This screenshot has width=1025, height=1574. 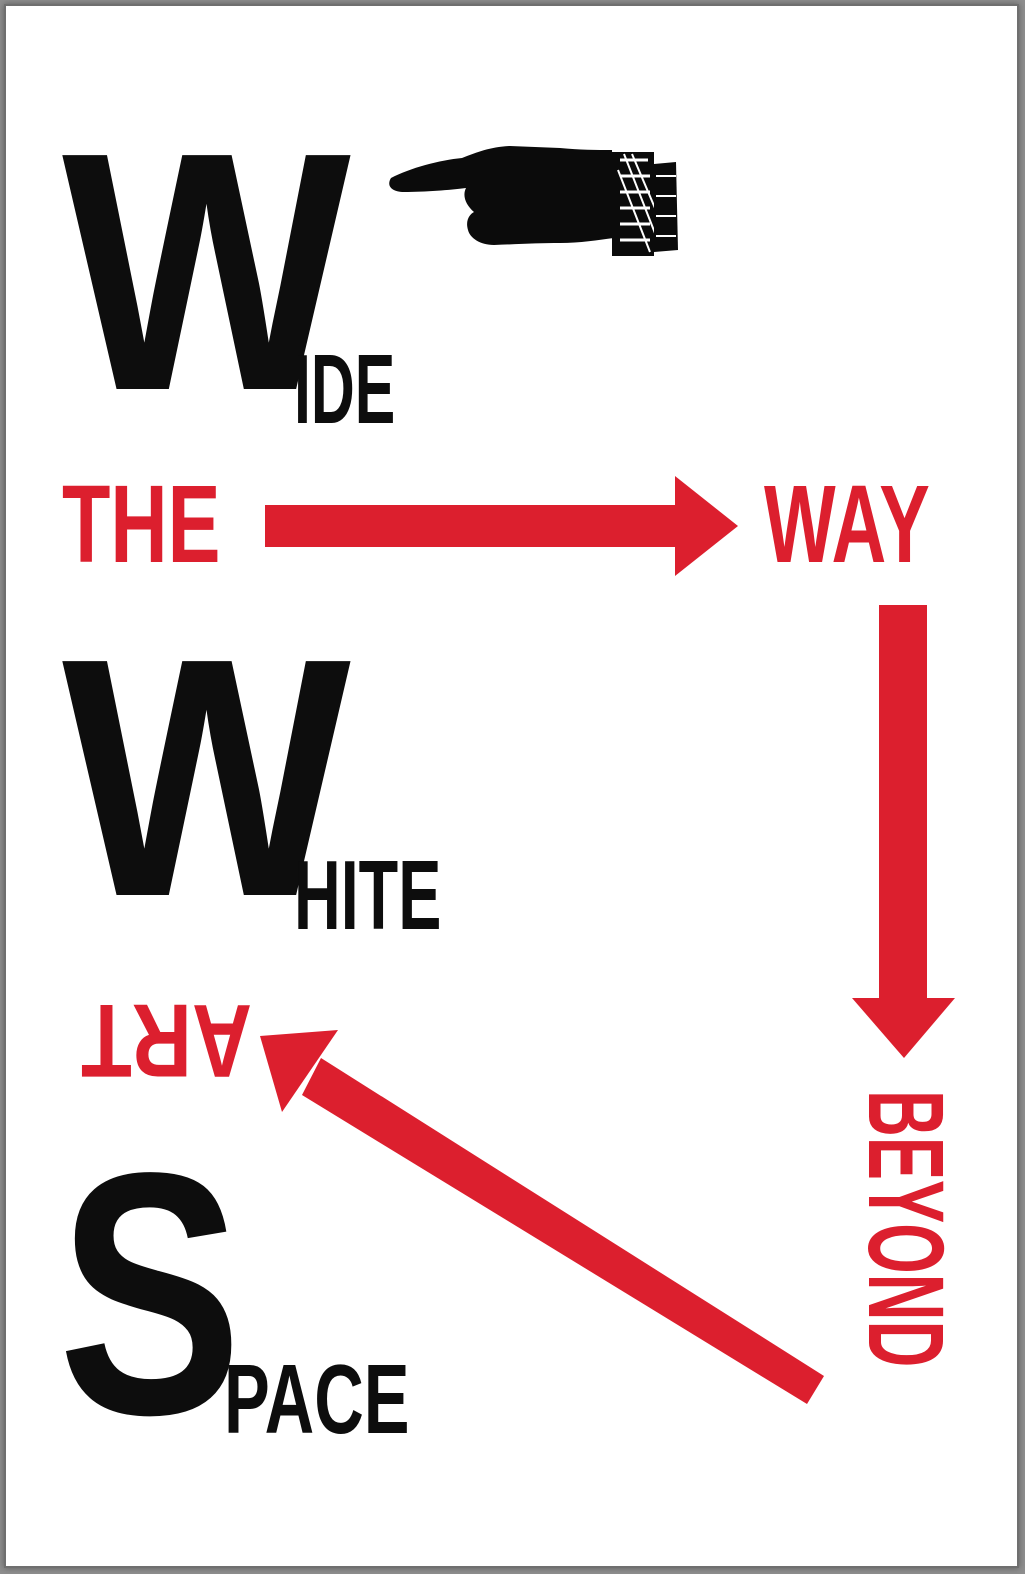 I want to click on title-rest-pace: PACE, so click(x=317, y=1399).